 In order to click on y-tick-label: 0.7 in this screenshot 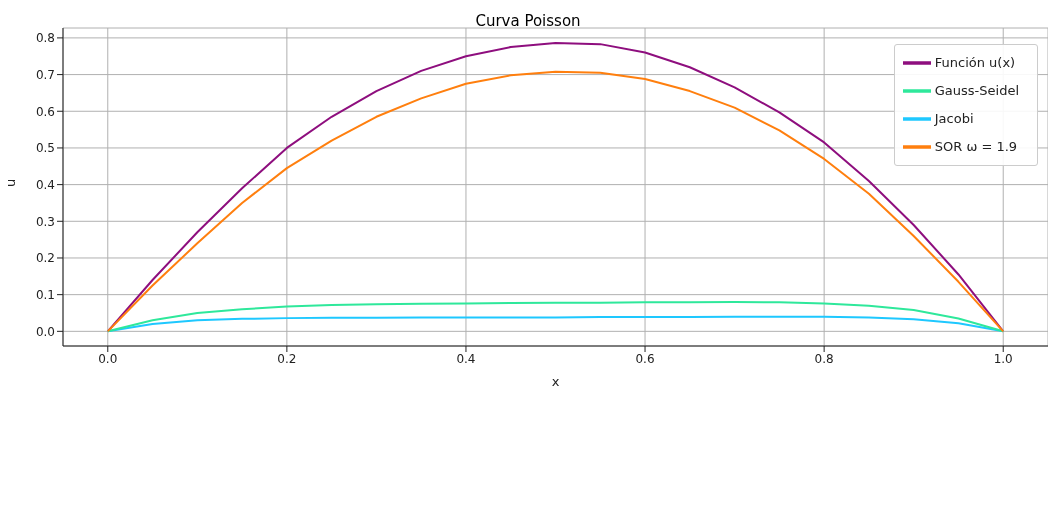, I will do `click(45, 74)`.